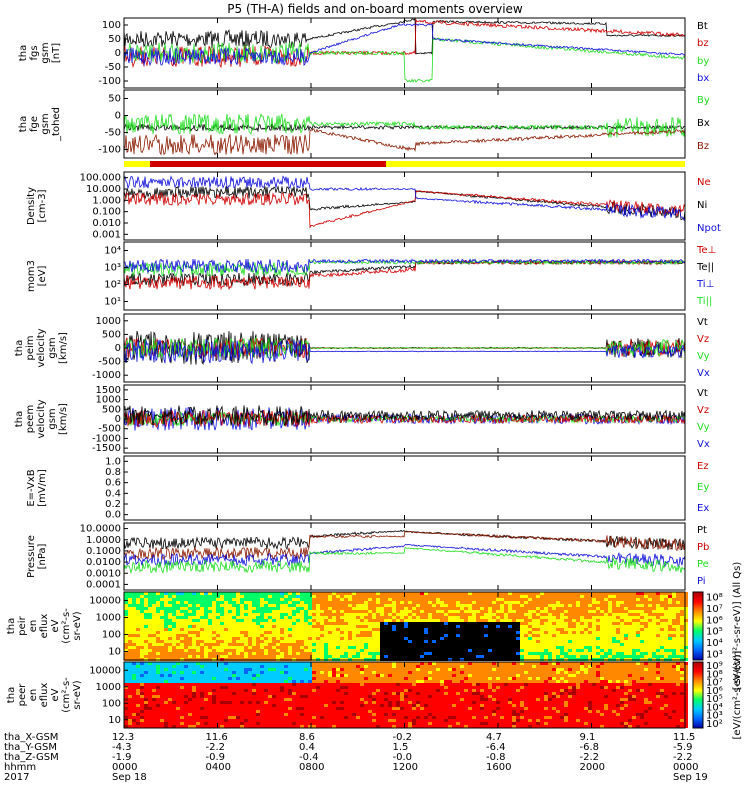  Describe the element at coordinates (709, 228) in the screenshot. I see `legend-Npot: Npot` at that location.